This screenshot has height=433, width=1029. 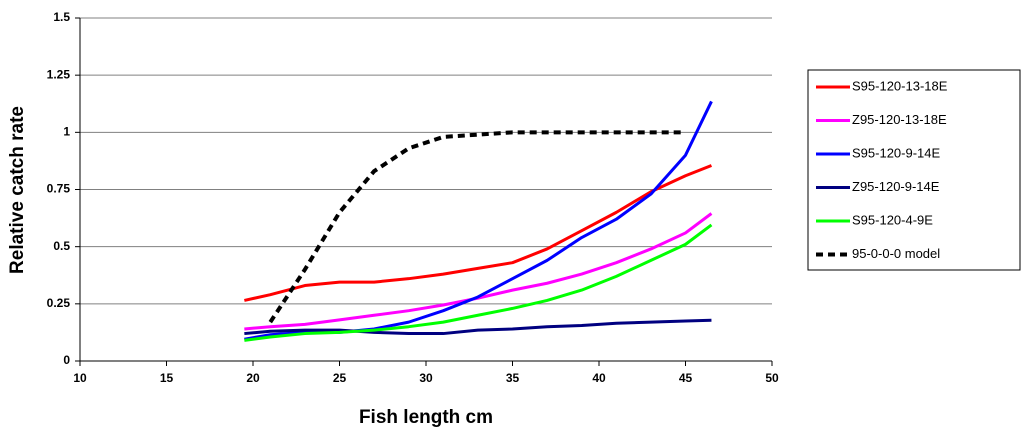 I want to click on x-tick-label: 10, so click(x=80, y=378).